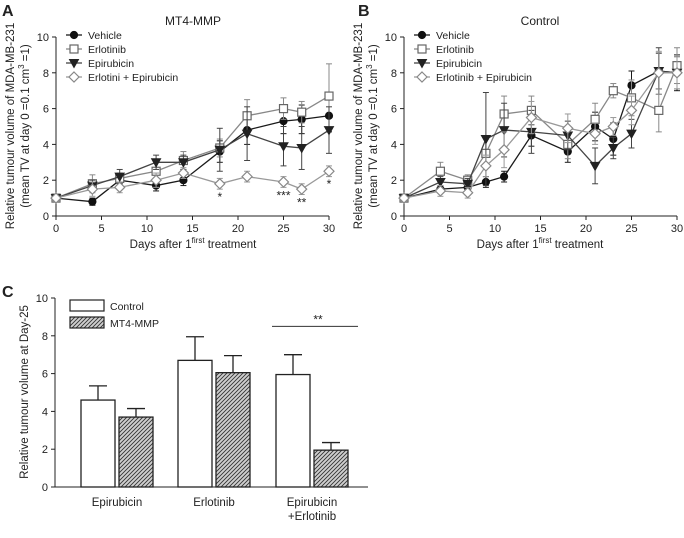  Describe the element at coordinates (45, 488) in the screenshot. I see `c-y-tick-label: 0` at that location.